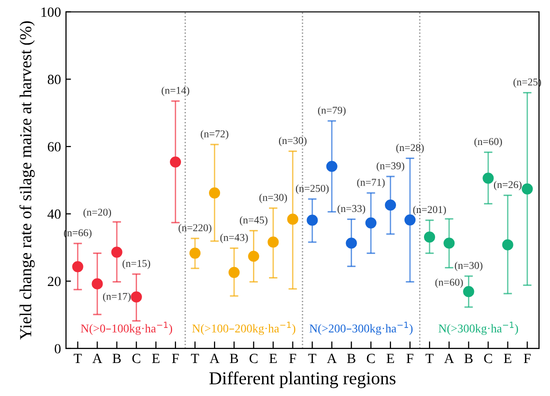  Describe the element at coordinates (429, 211) in the screenshot. I see `annotation: (n=201)` at that location.